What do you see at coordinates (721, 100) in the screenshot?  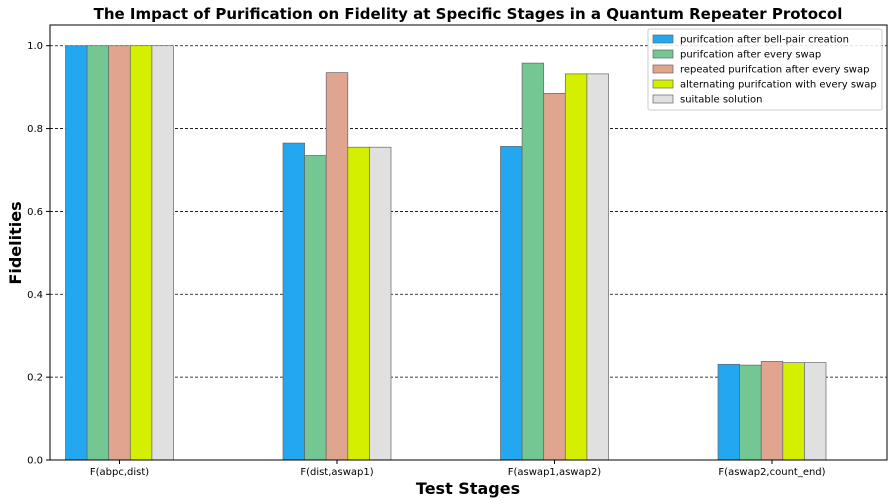 I see `legend-label: suitable solution` at bounding box center [721, 100].